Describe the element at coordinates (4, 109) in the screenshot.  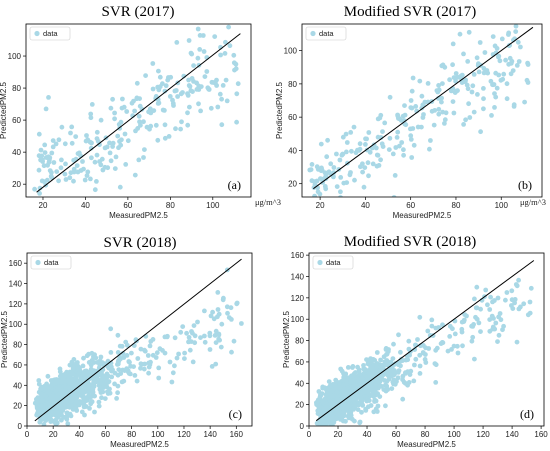
I see `y-axis-label: PredictedPM2.5` at that location.